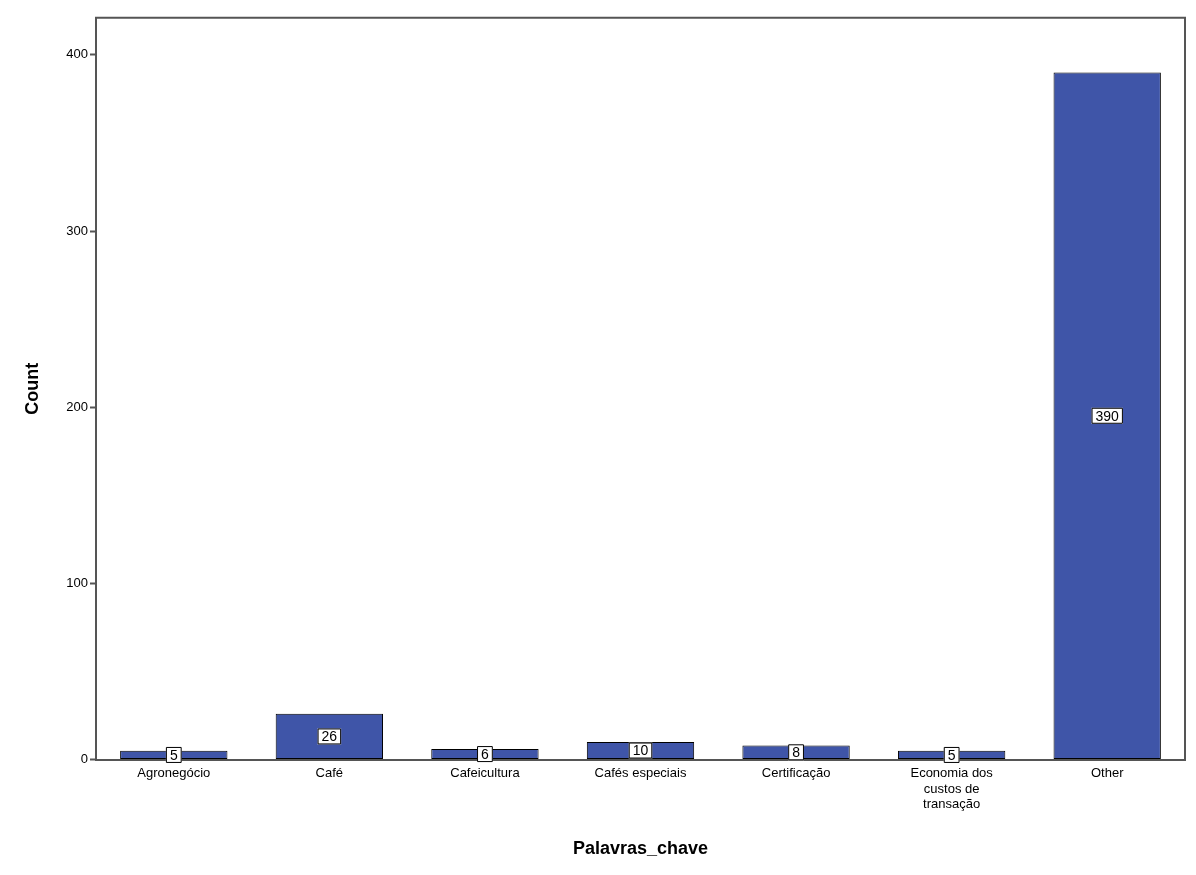 This screenshot has width=1196, height=875. Describe the element at coordinates (84, 759) in the screenshot. I see `y-tick-label: 0` at that location.